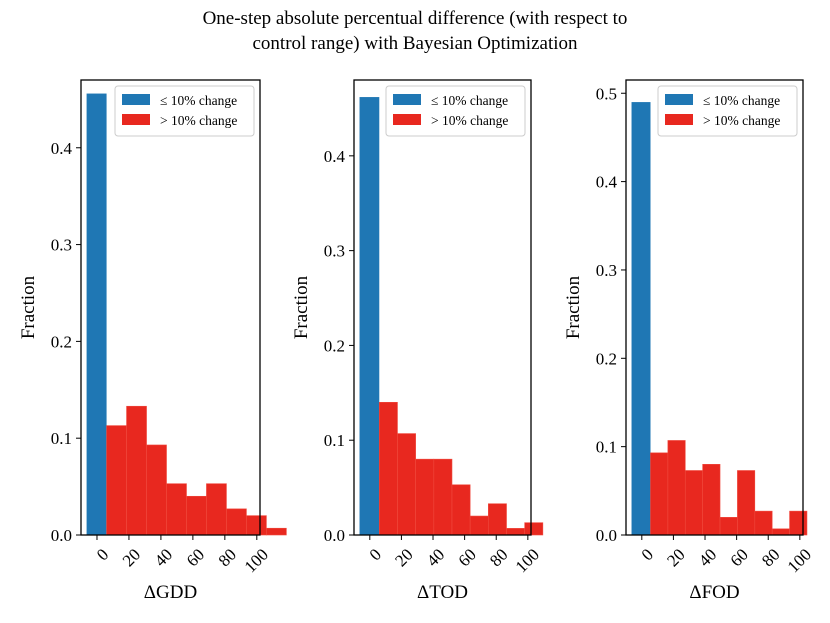 This screenshot has width=830, height=623. What do you see at coordinates (442, 592) in the screenshot?
I see `x-axis-label: ΔTOD` at bounding box center [442, 592].